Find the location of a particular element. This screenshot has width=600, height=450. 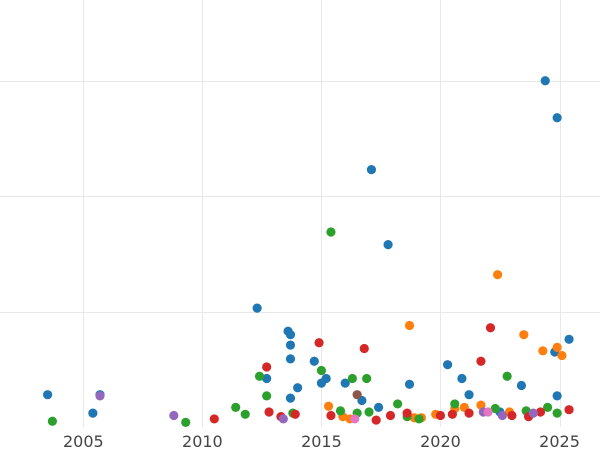

x-tick-label: 2010 is located at coordinates (202, 441).